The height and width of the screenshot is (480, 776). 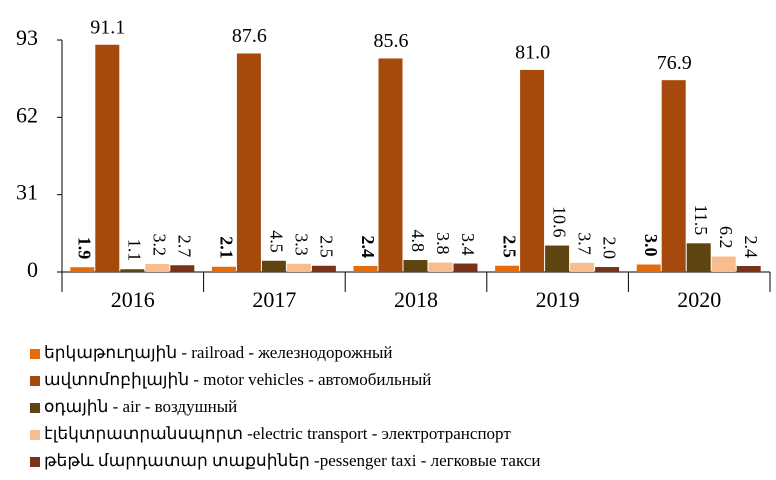 I want to click on data-label: 3.0, so click(x=651, y=245).